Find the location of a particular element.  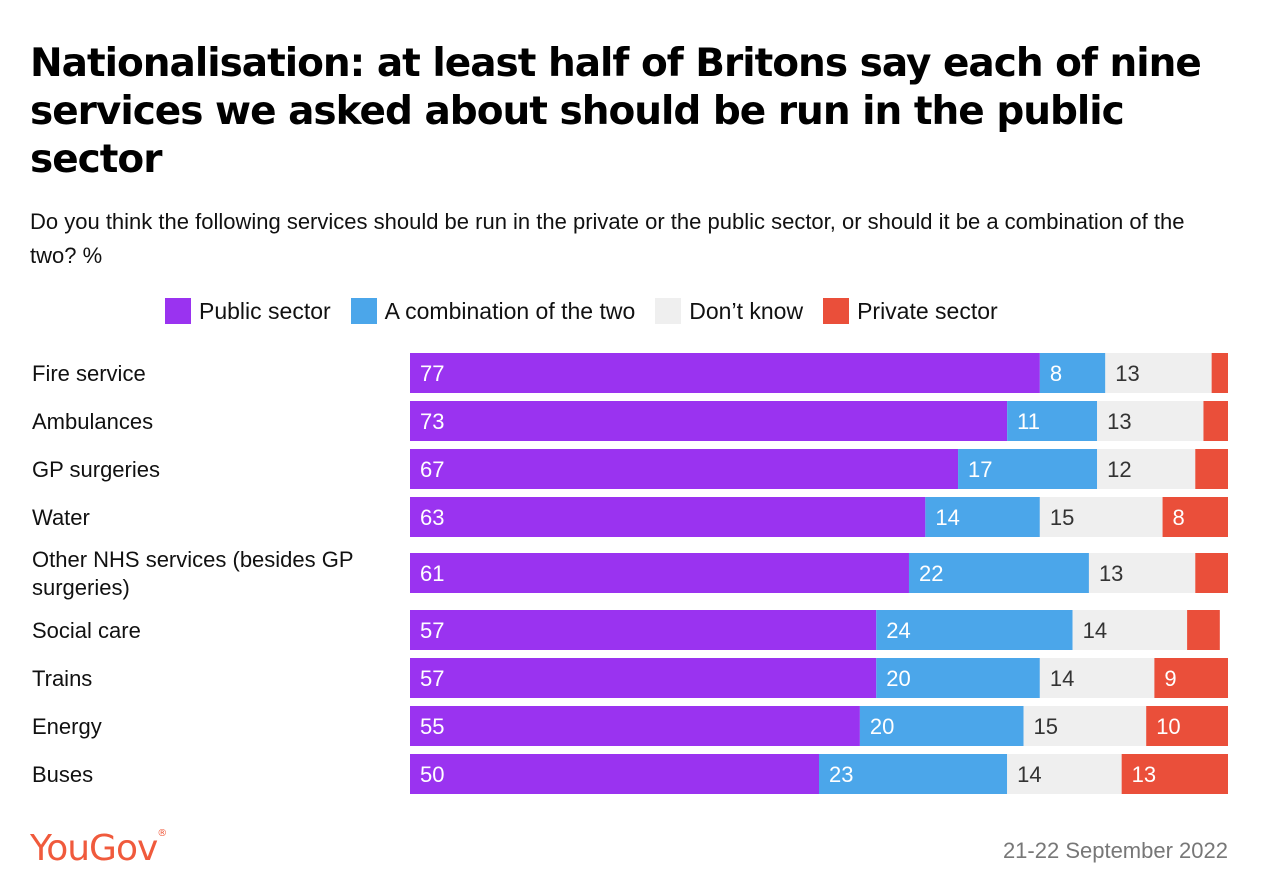

data-label-a-combination-of-the-two: 22 is located at coordinates (931, 573).